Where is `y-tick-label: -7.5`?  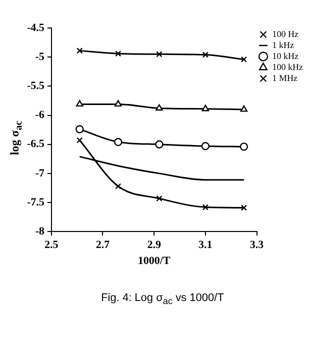
y-tick-label: -7.5 is located at coordinates (35, 202).